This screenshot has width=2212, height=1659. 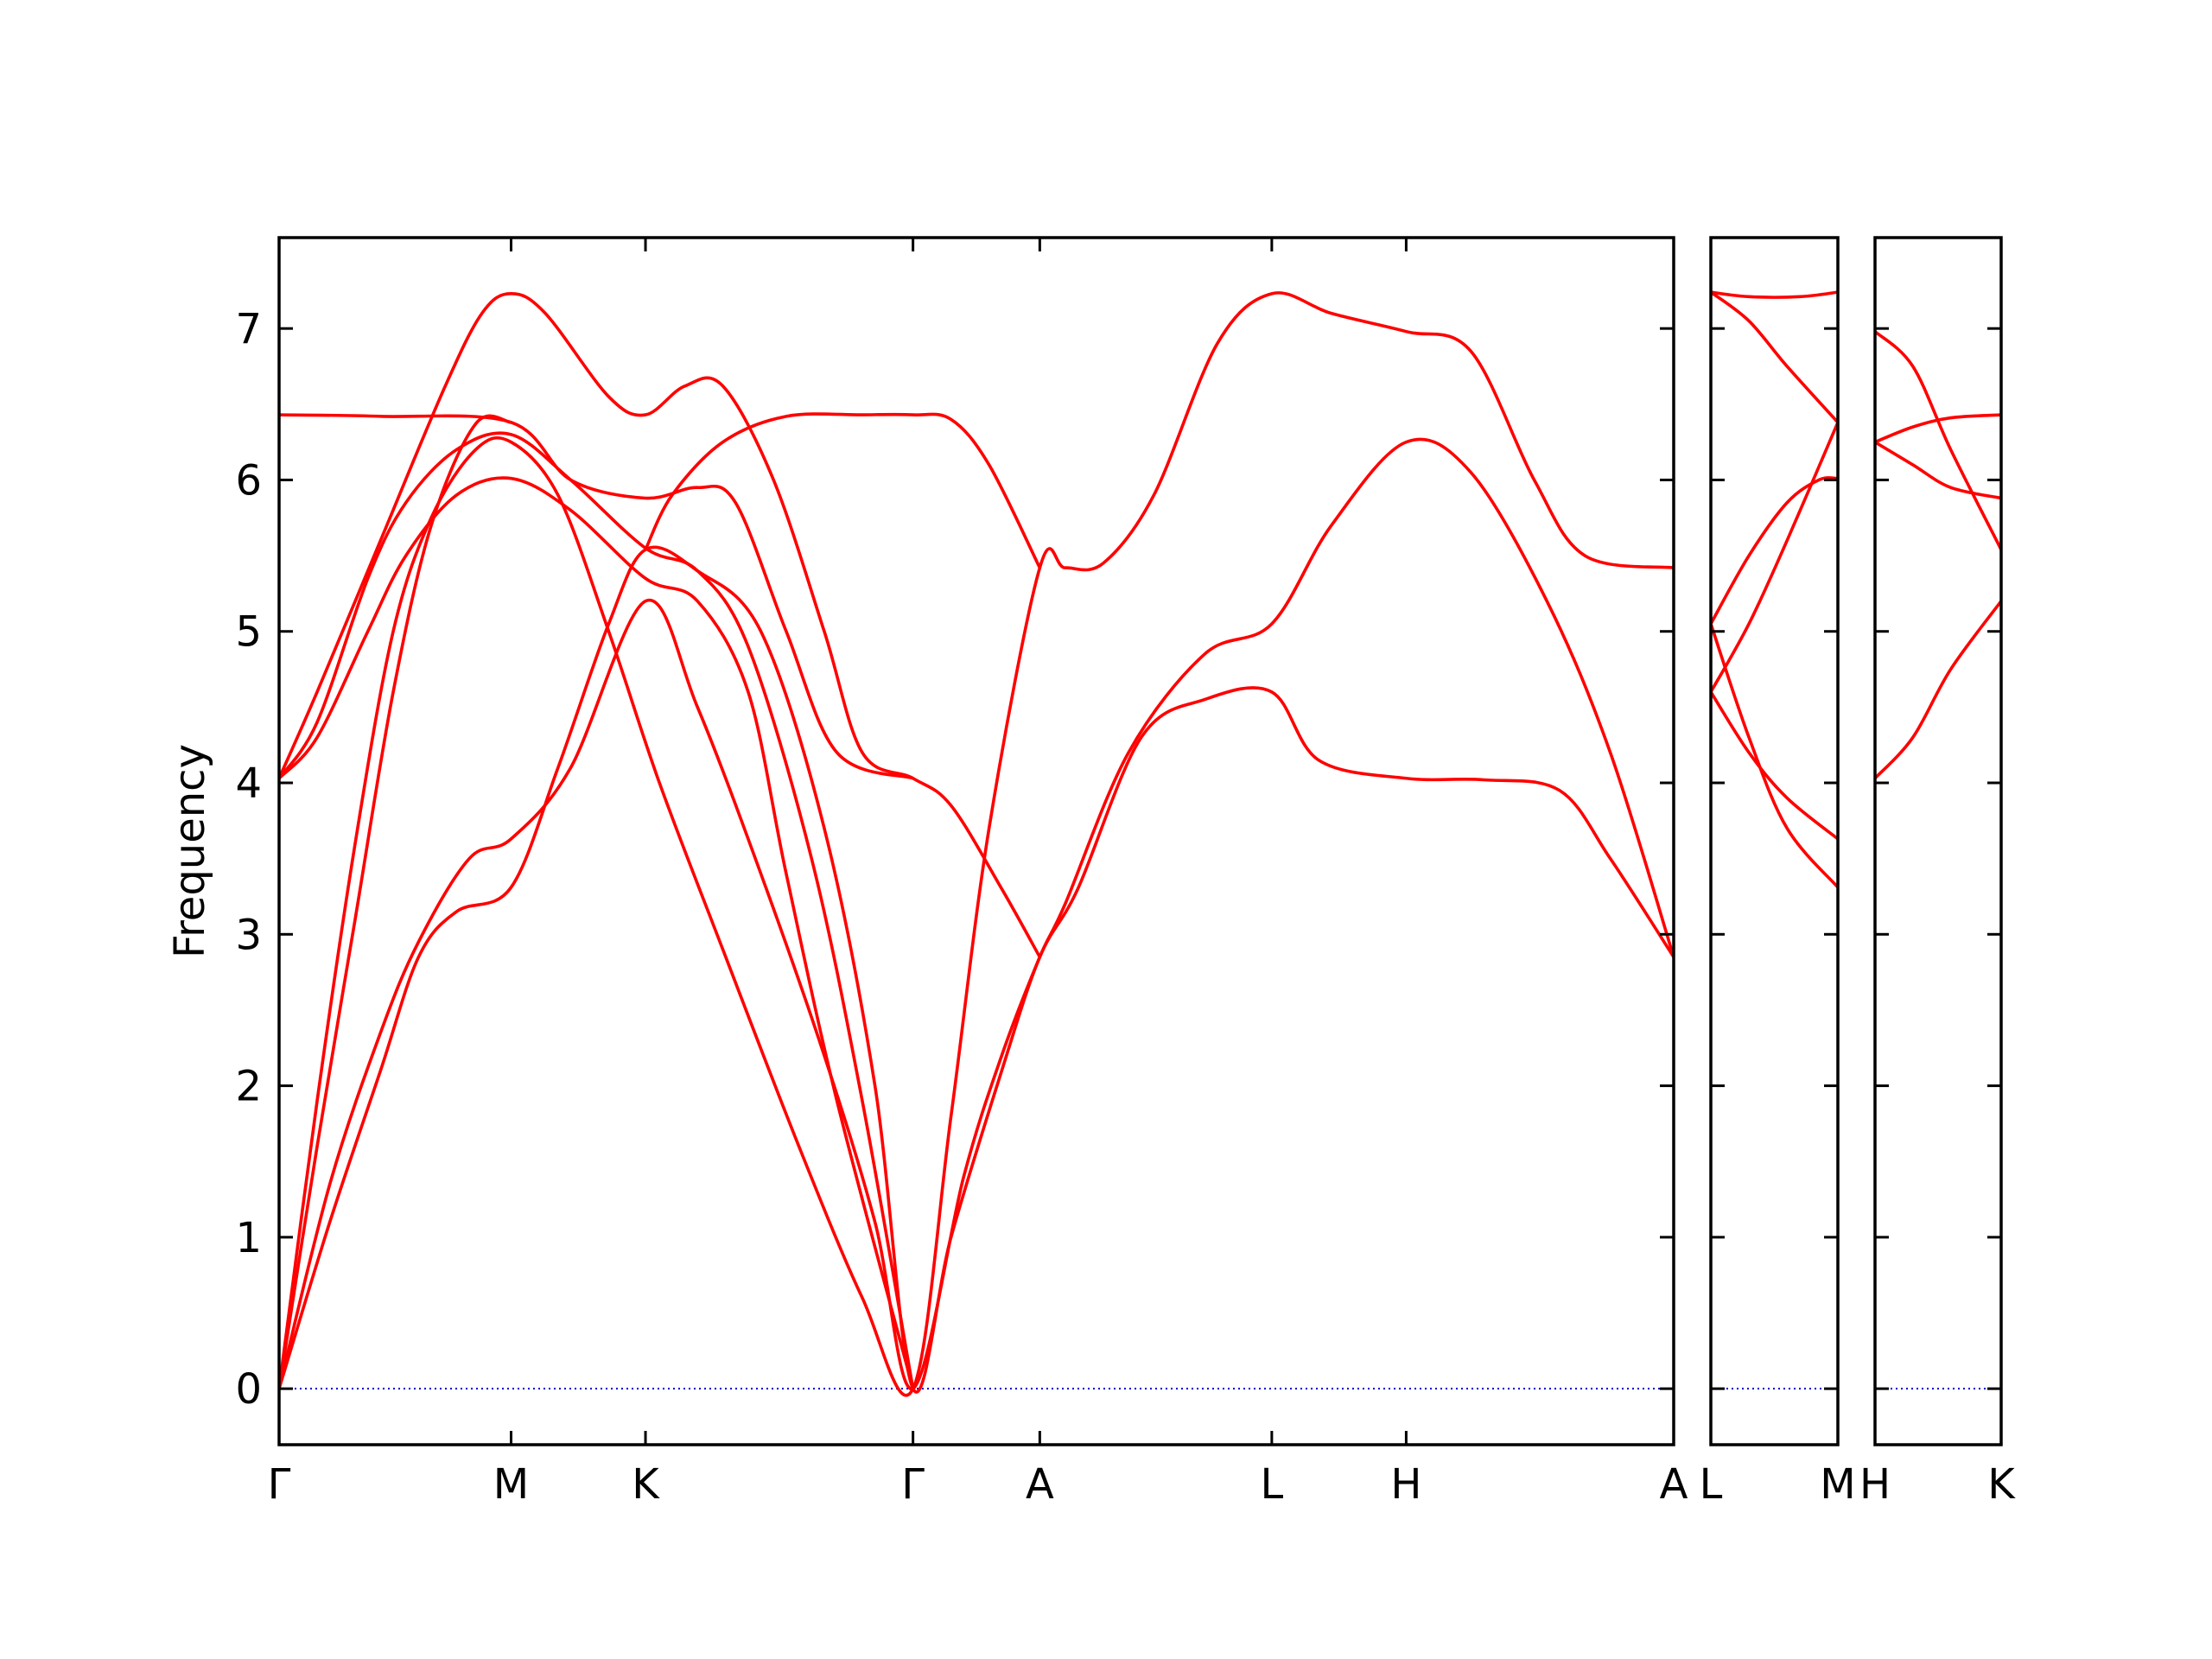 I want to click on y-tick-label: 5, so click(x=248, y=632).